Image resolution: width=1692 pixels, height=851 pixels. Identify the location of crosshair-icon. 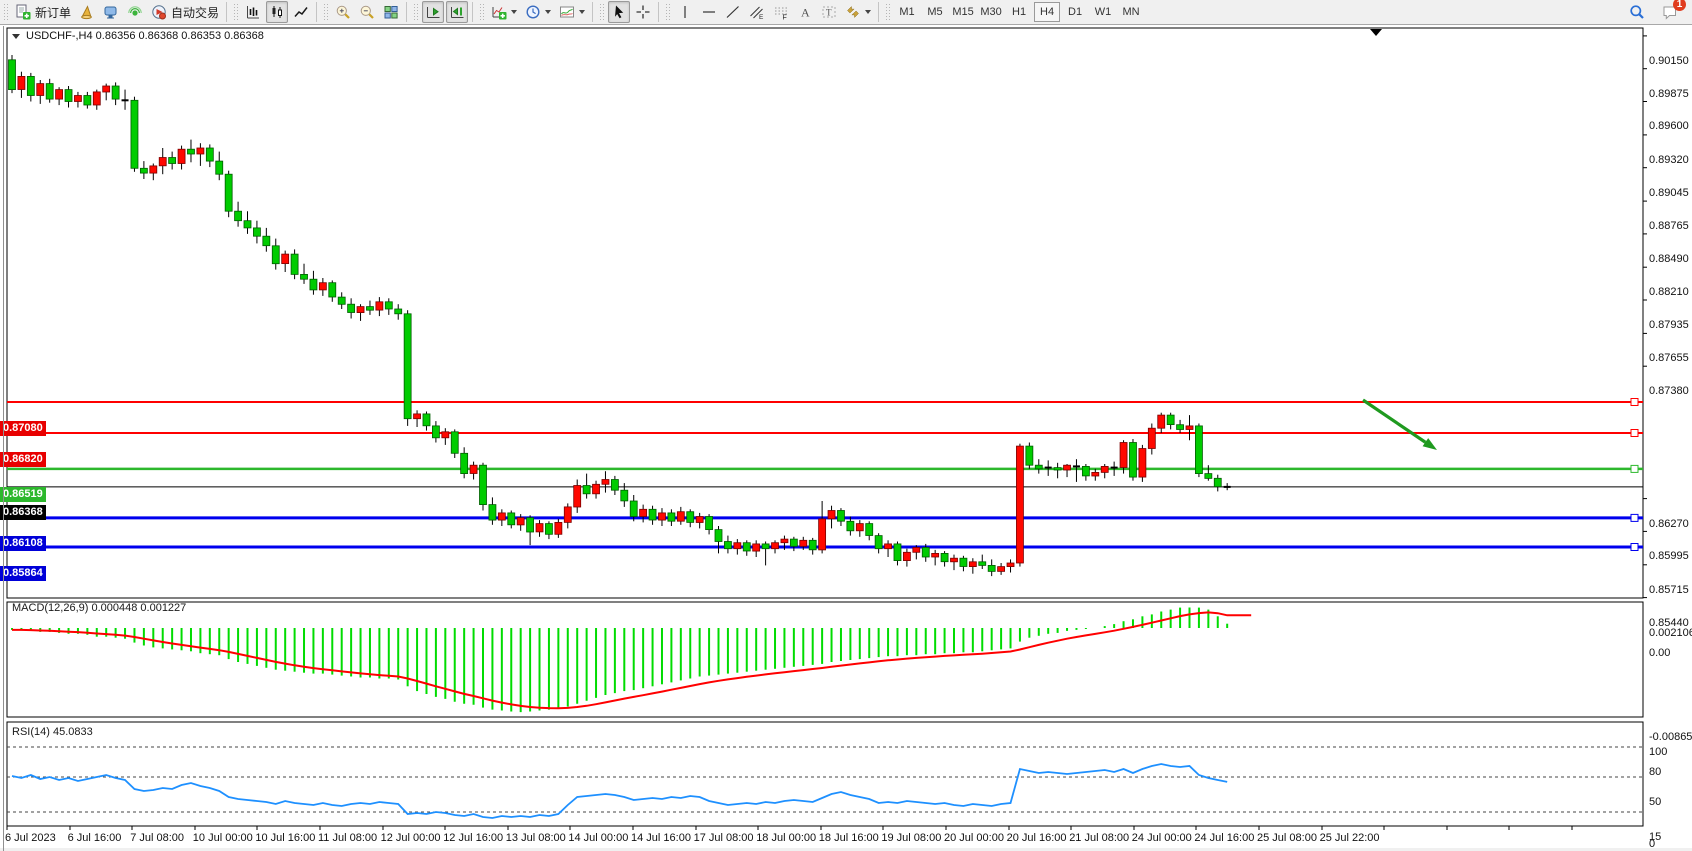
(643, 12).